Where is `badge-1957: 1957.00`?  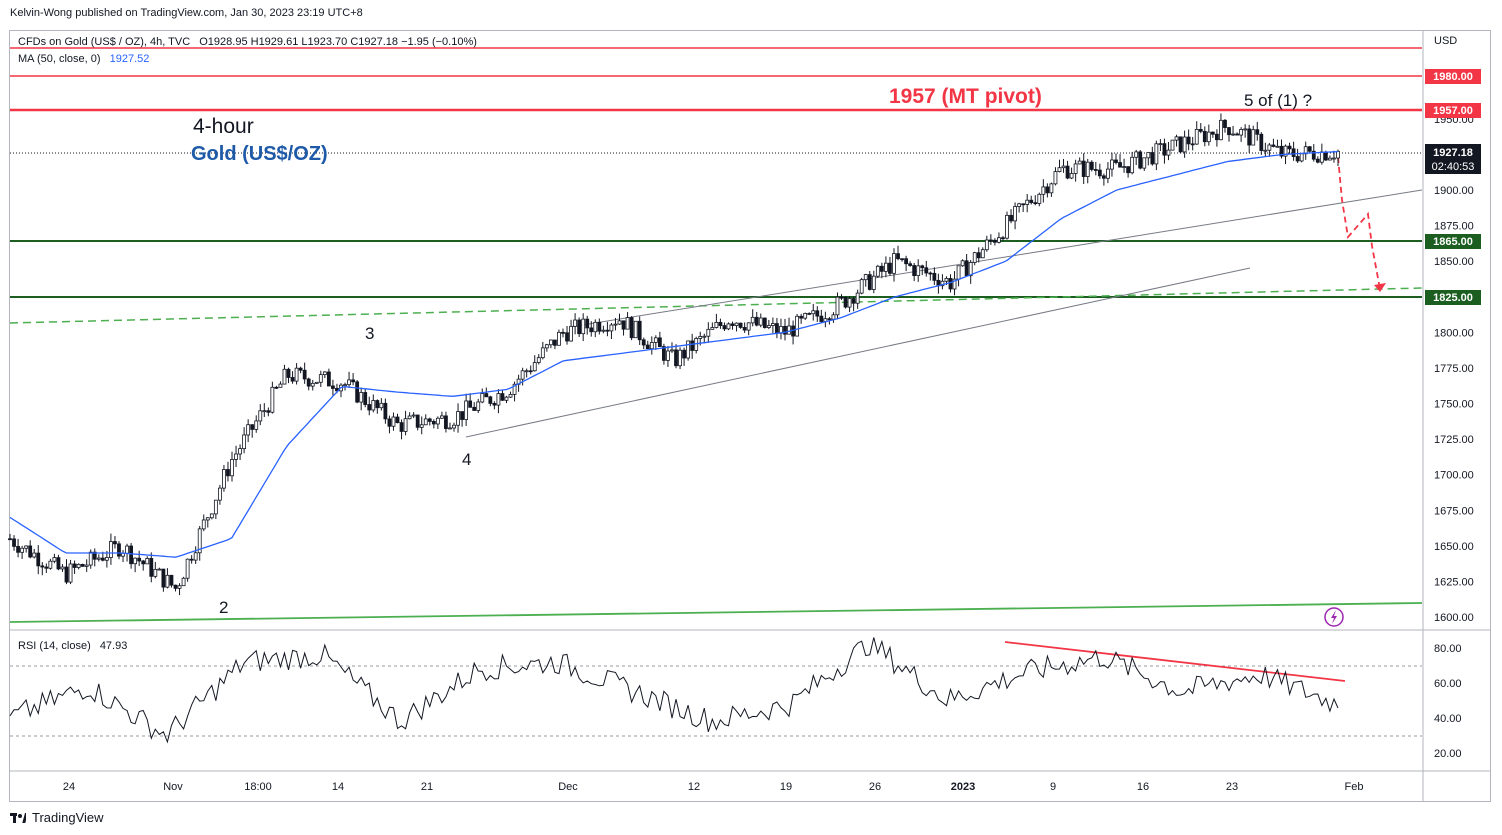
badge-1957: 1957.00 is located at coordinates (1453, 110).